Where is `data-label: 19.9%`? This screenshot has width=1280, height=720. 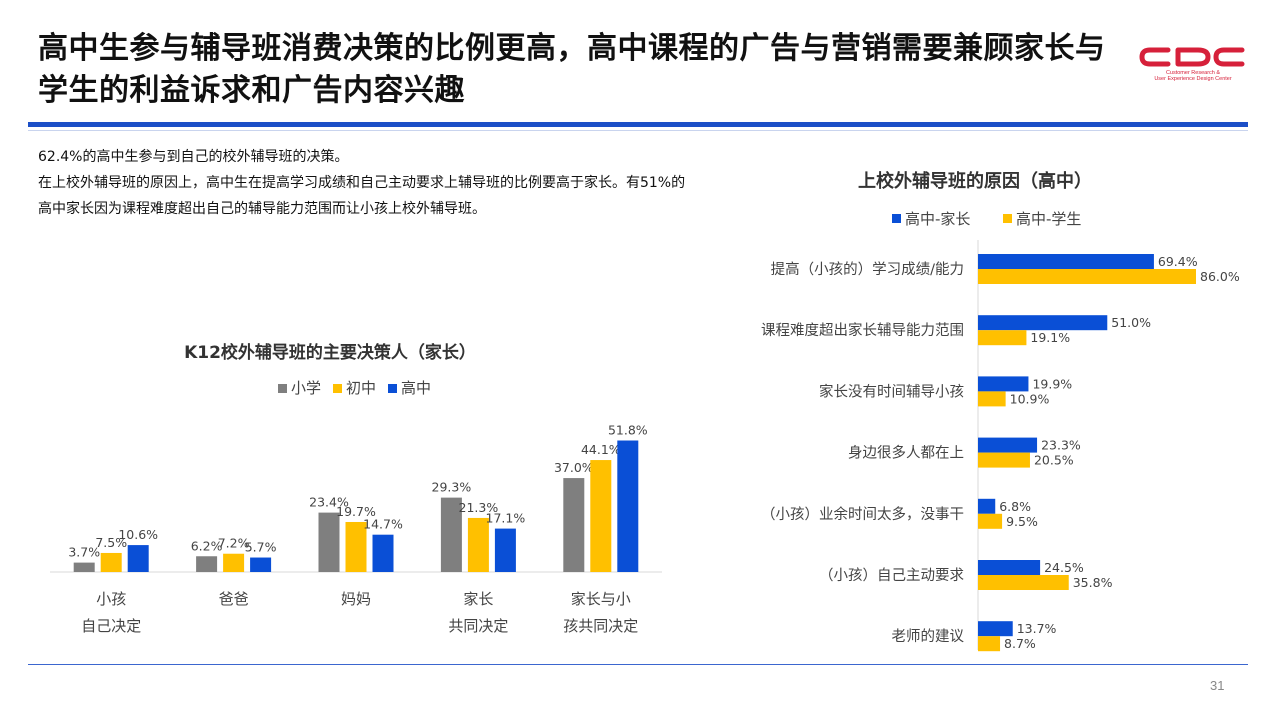
data-label: 19.9% is located at coordinates (1052, 383).